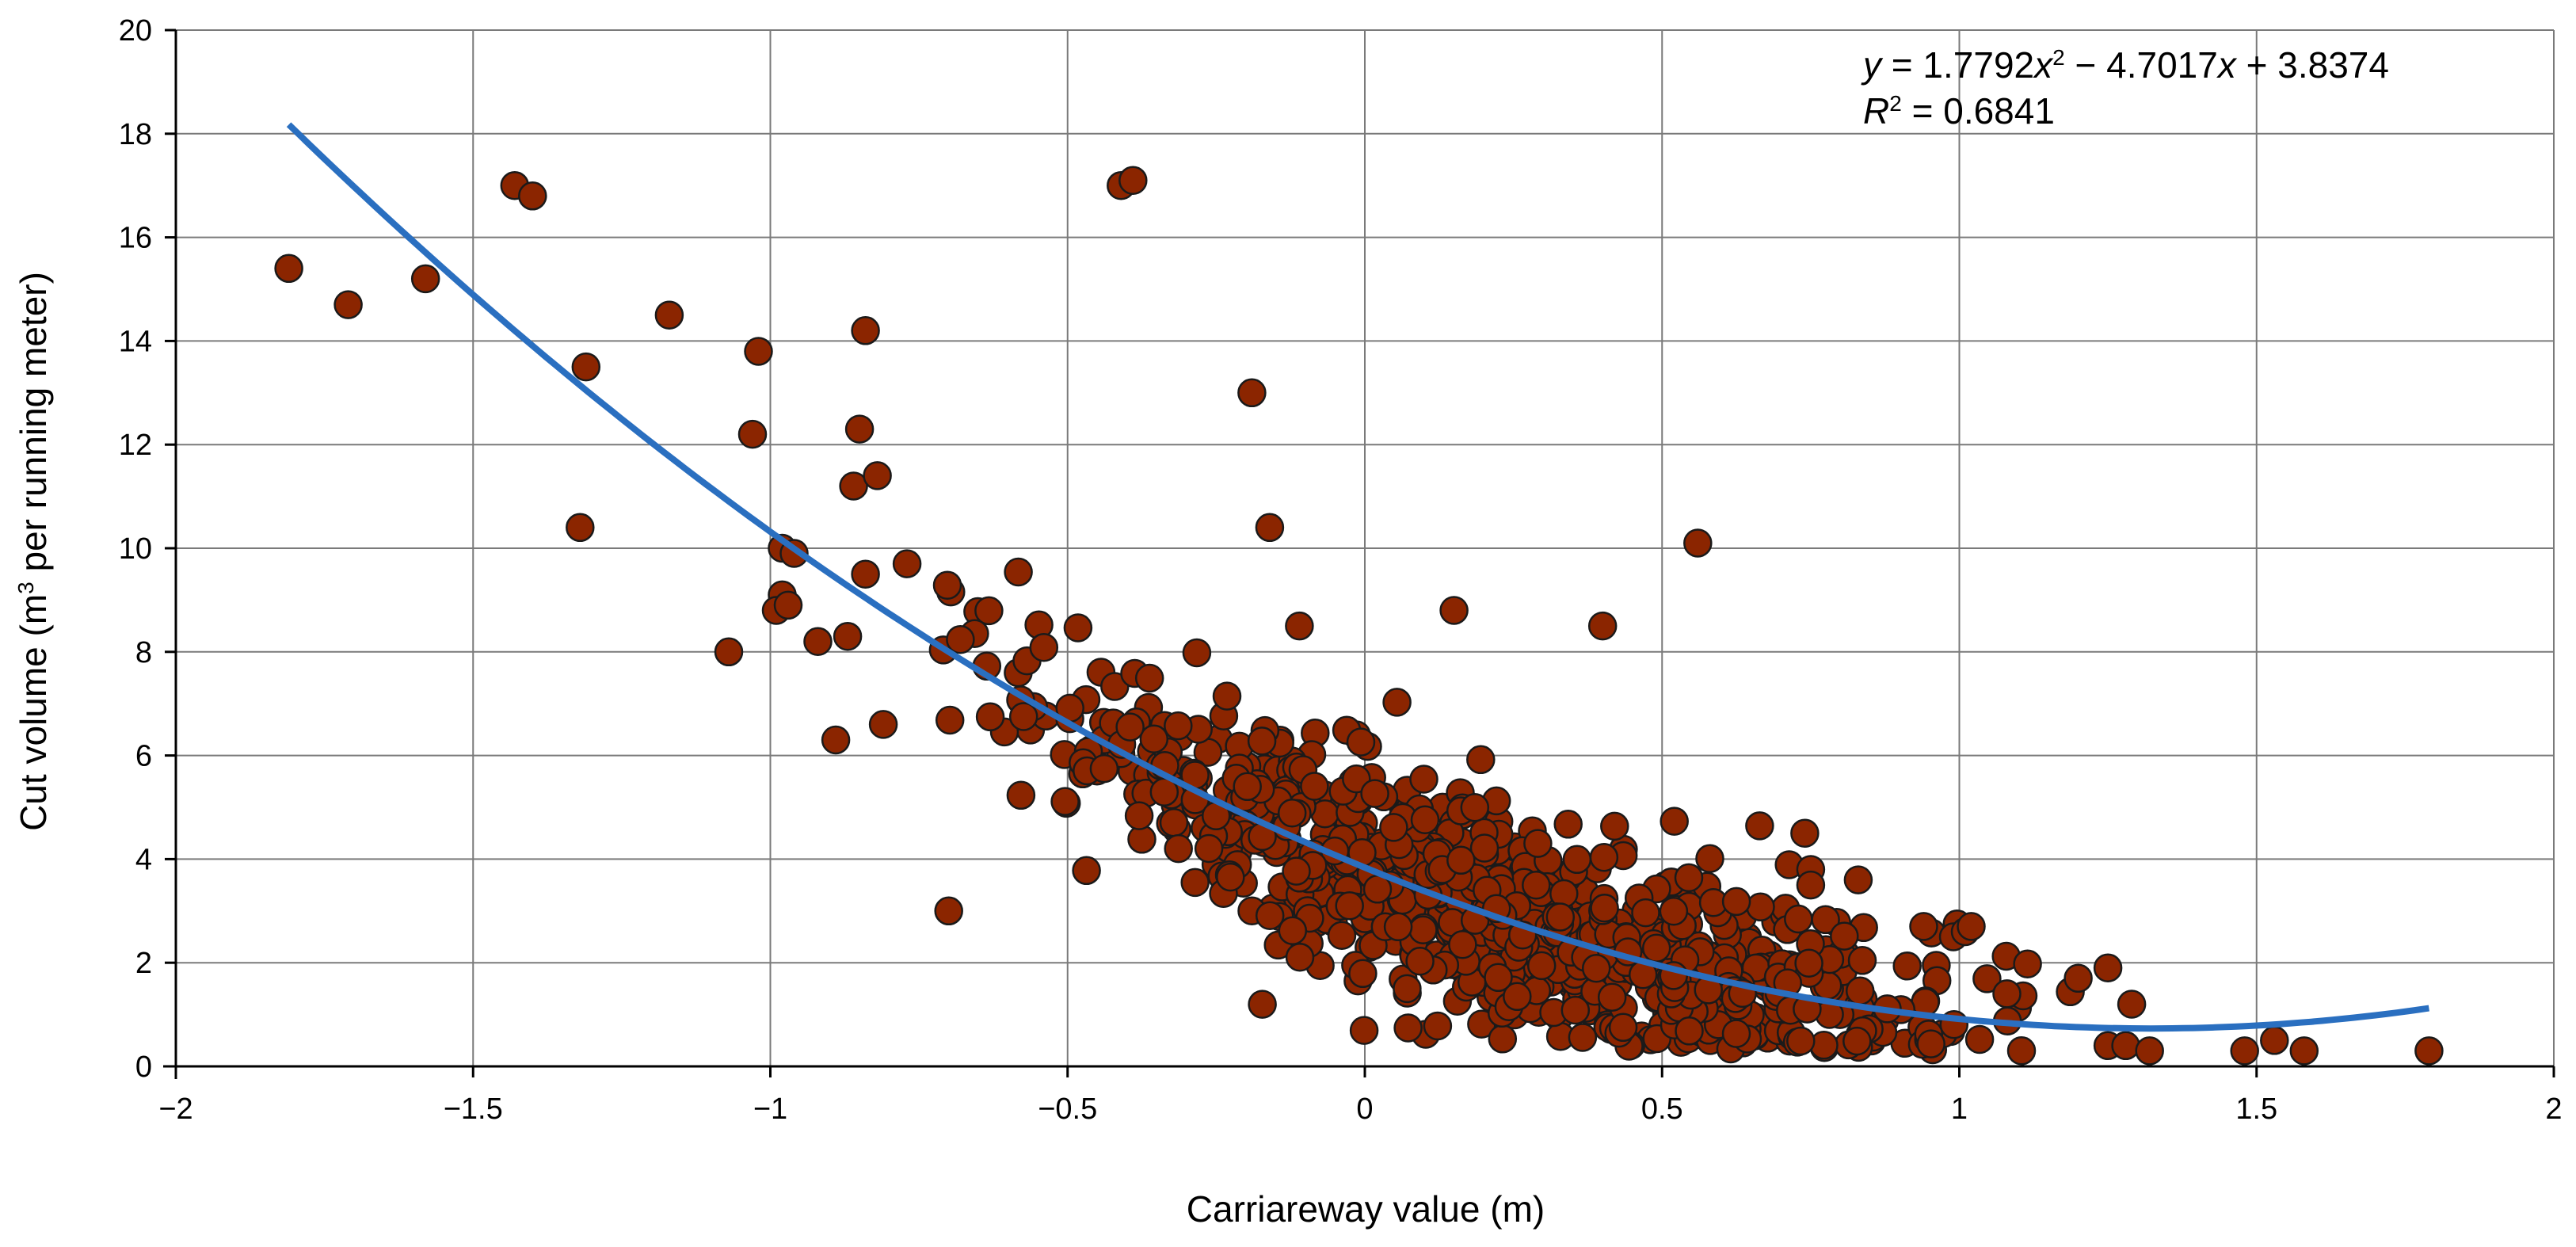 The width and height of the screenshot is (2576, 1247). I want to click on y-tick-label: 18, so click(136, 134).